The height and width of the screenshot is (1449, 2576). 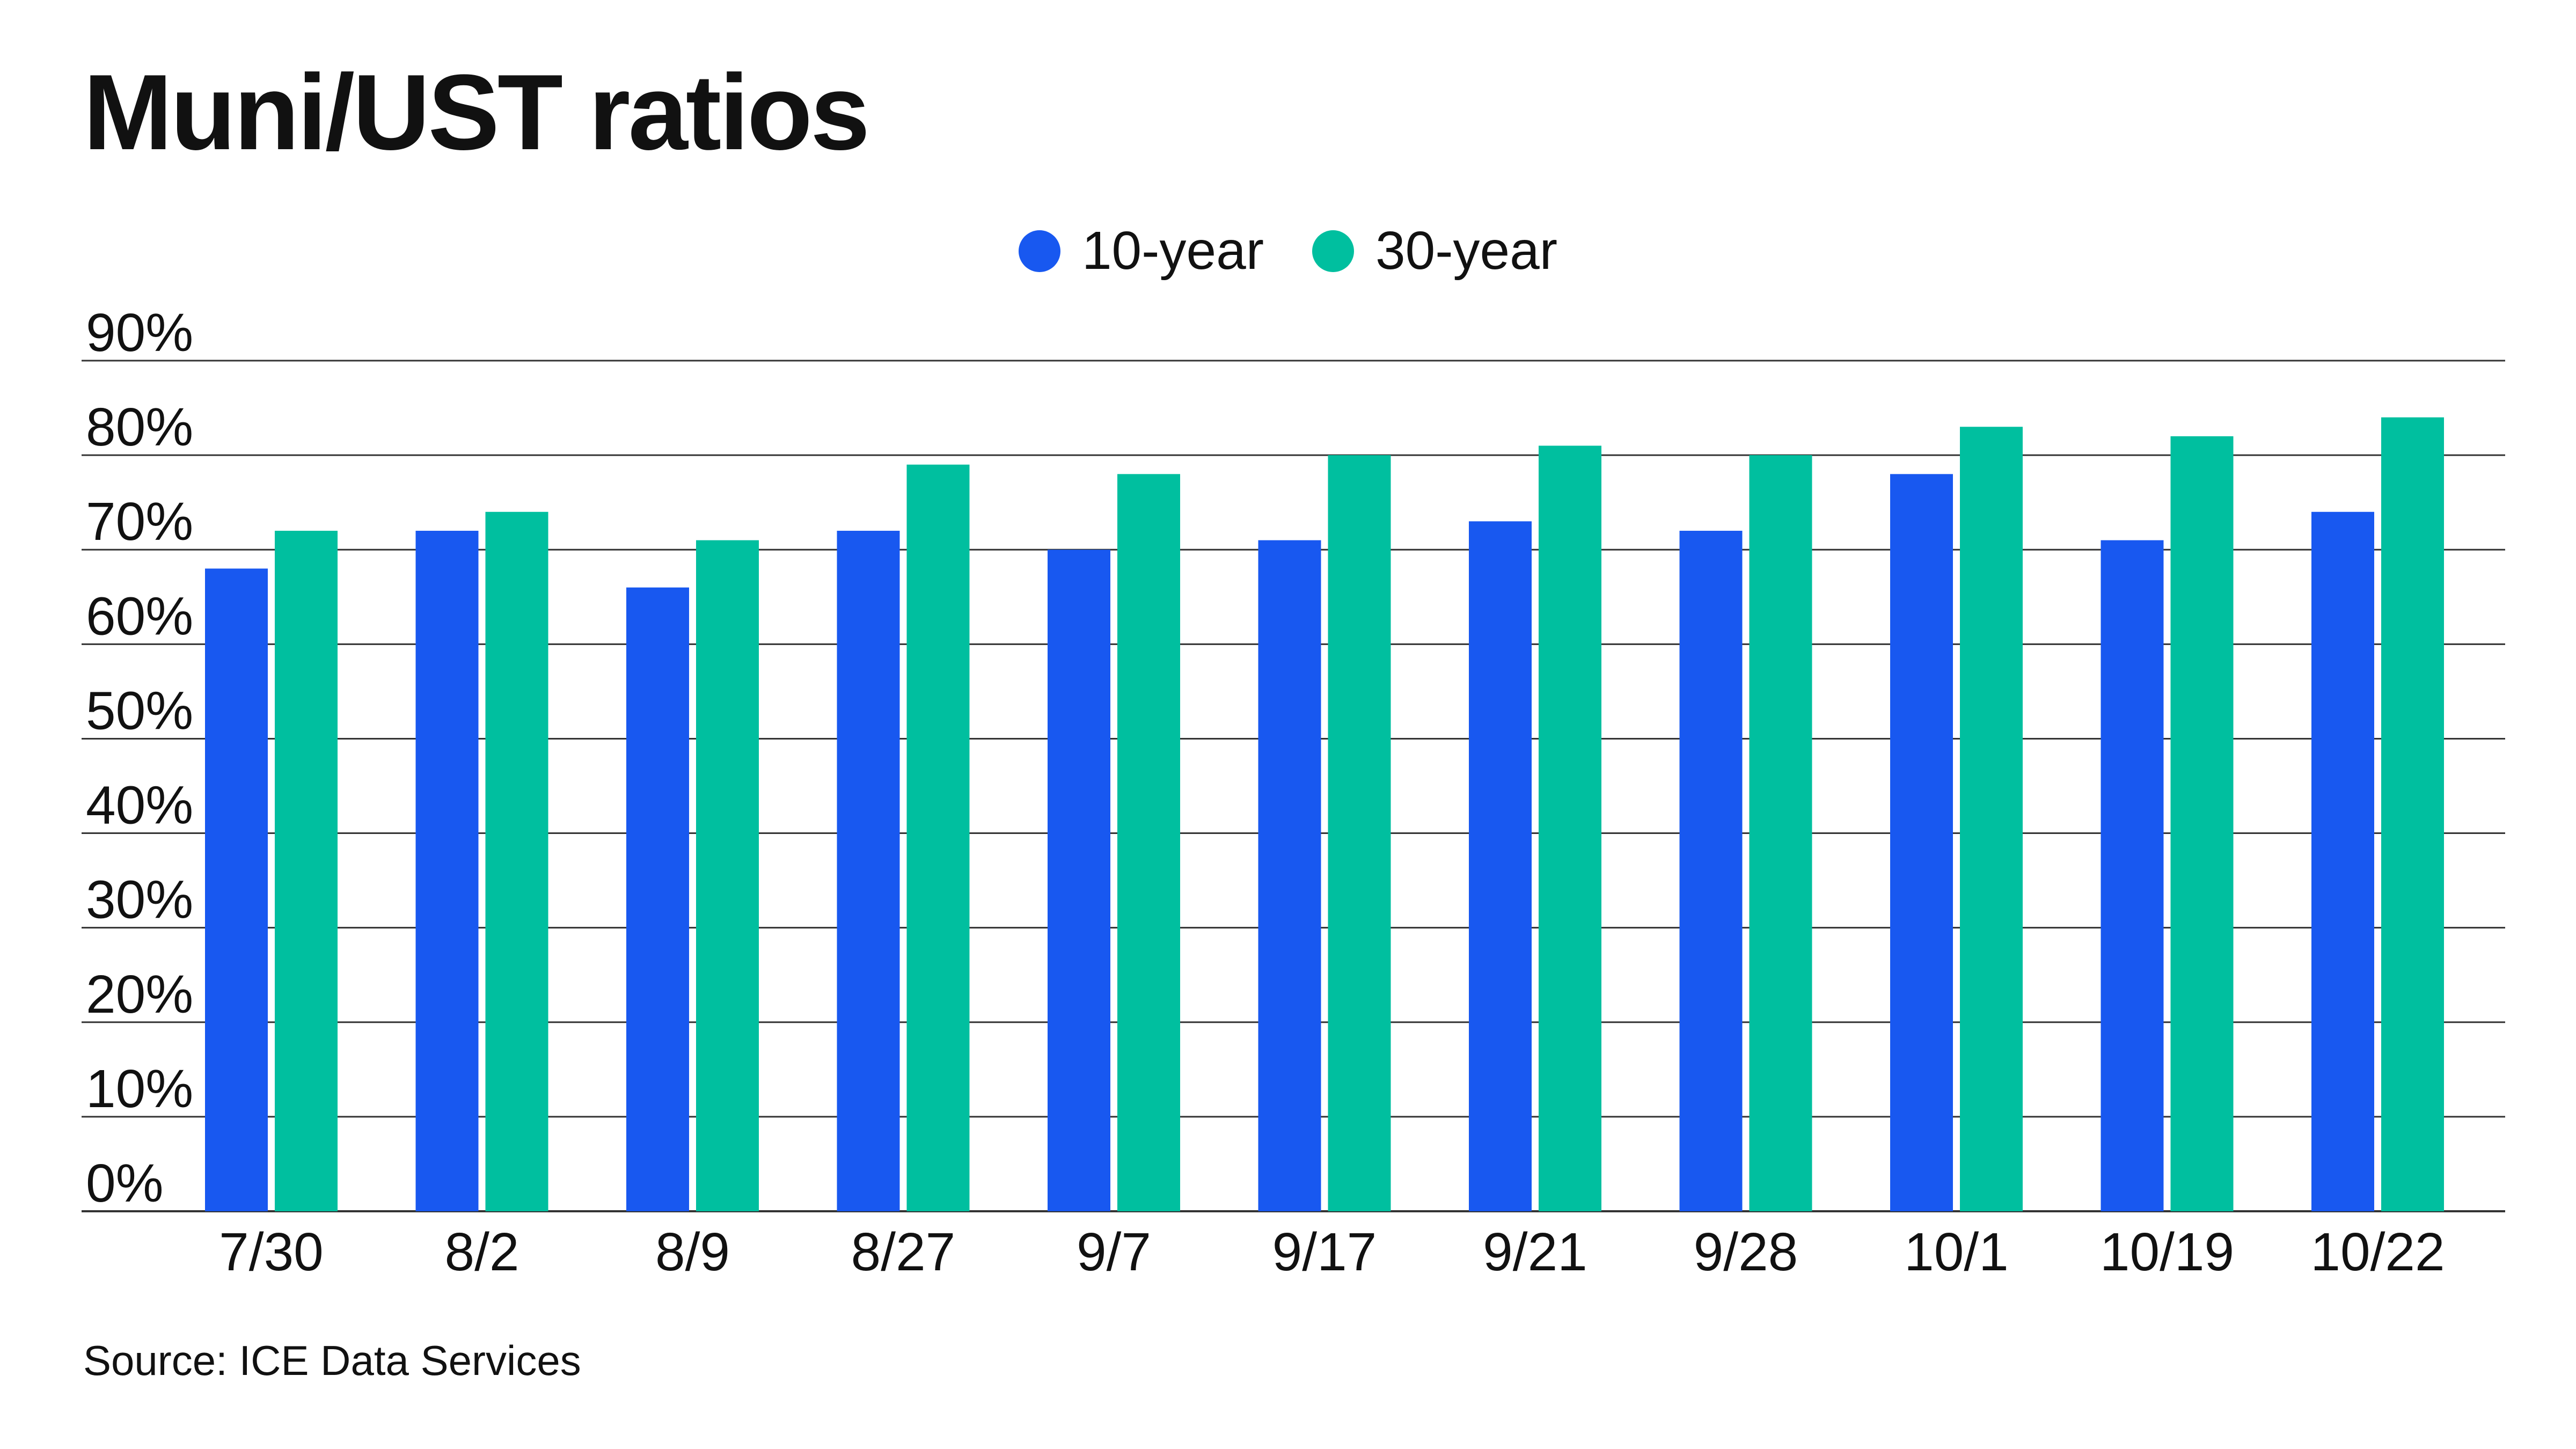 What do you see at coordinates (1039, 251) in the screenshot?
I see `legend-swatch-10-year` at bounding box center [1039, 251].